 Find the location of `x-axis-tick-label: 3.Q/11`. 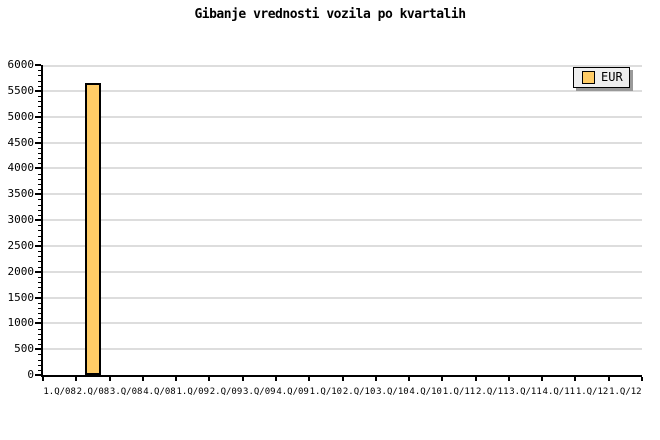

x-axis-tick-label: 3.Q/11 is located at coordinates (525, 392).